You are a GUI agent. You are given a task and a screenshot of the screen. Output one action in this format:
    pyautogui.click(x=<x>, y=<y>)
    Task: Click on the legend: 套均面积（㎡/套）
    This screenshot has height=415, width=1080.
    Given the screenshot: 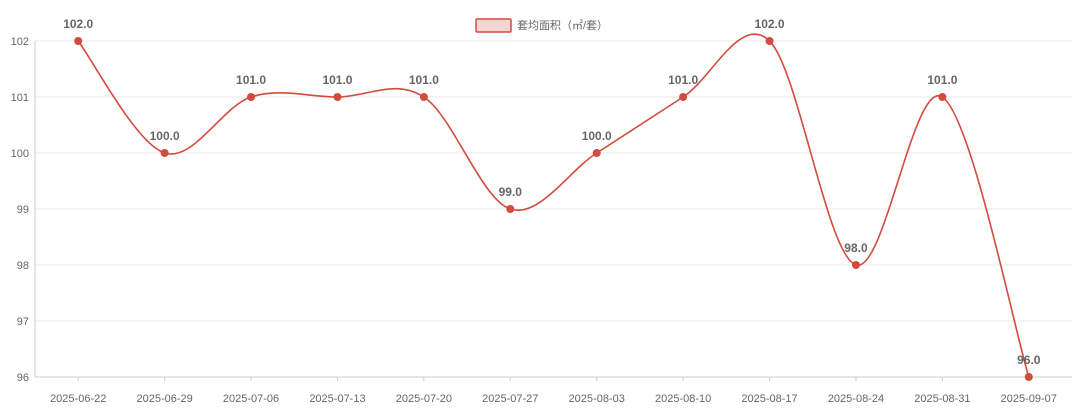 What is the action you would take?
    pyautogui.click(x=541, y=25)
    